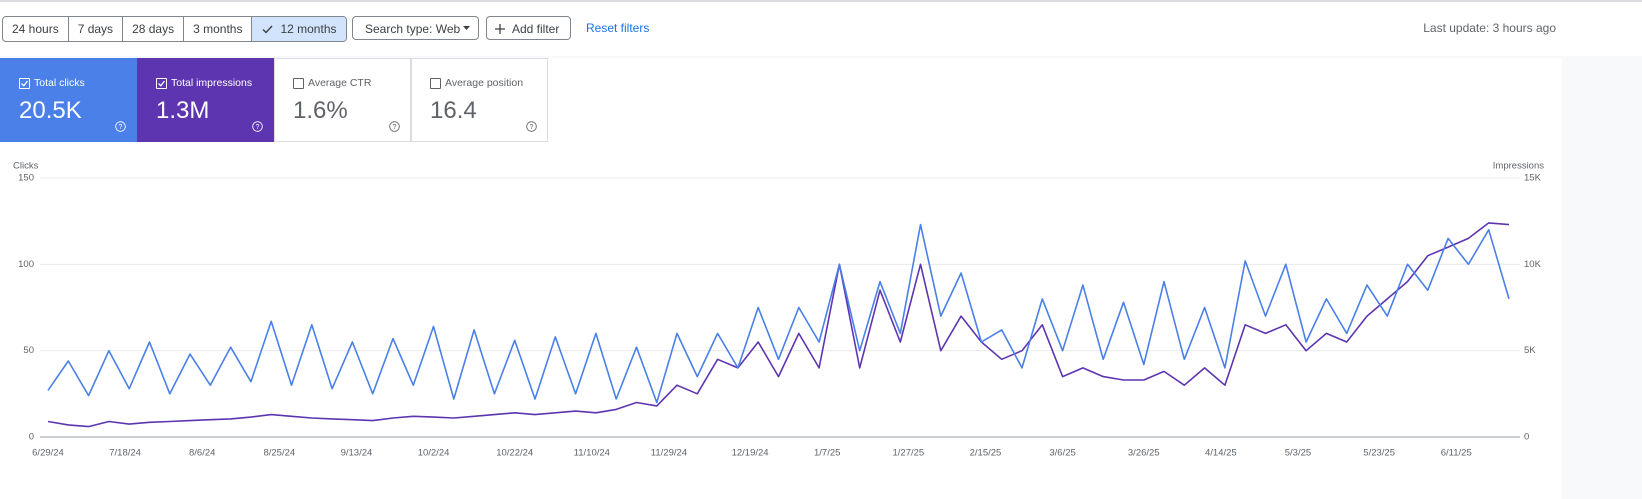 The height and width of the screenshot is (499, 1642). I want to click on x-tick-label: 1/27/25, so click(909, 453).